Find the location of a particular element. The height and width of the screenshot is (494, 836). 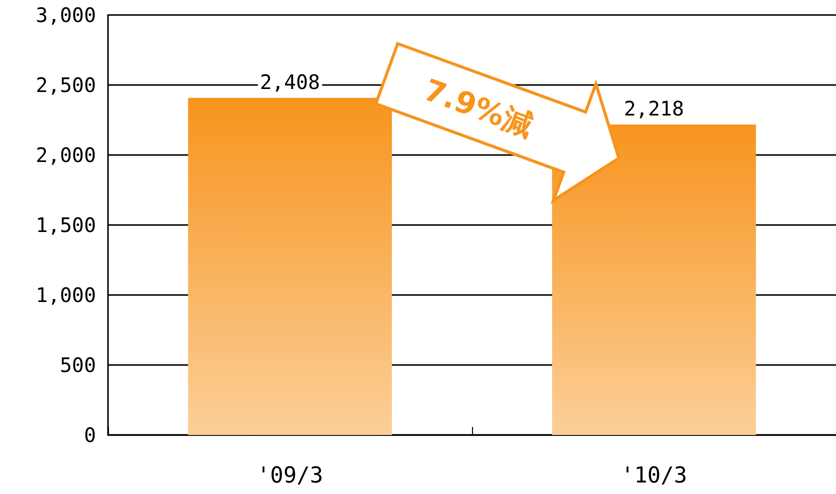

y-tick-label: 2,500 is located at coordinates (66, 85).